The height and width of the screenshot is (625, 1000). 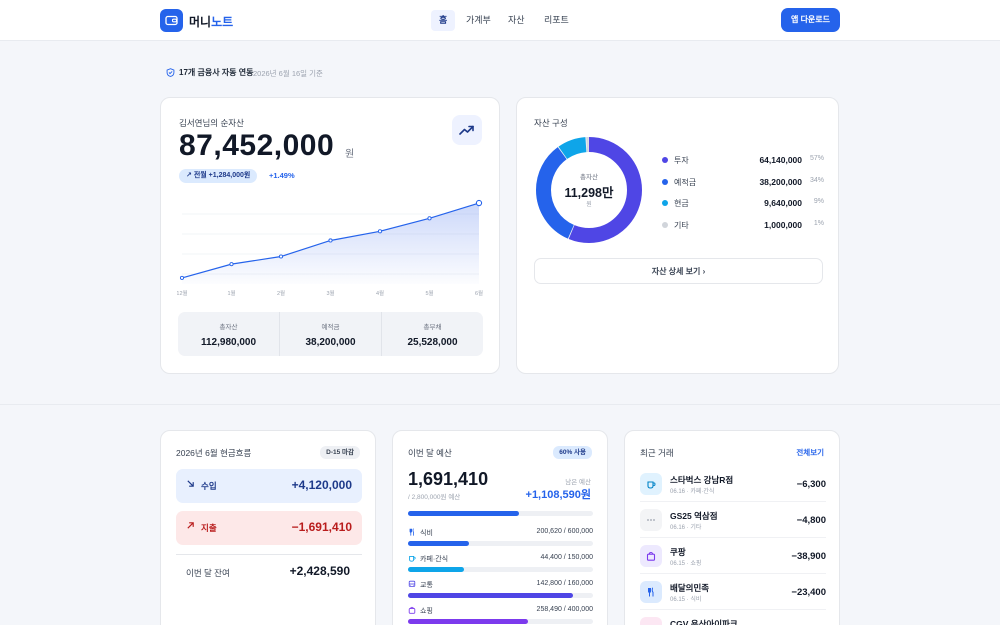 I want to click on summary-label: 총부채, so click(x=432, y=327).